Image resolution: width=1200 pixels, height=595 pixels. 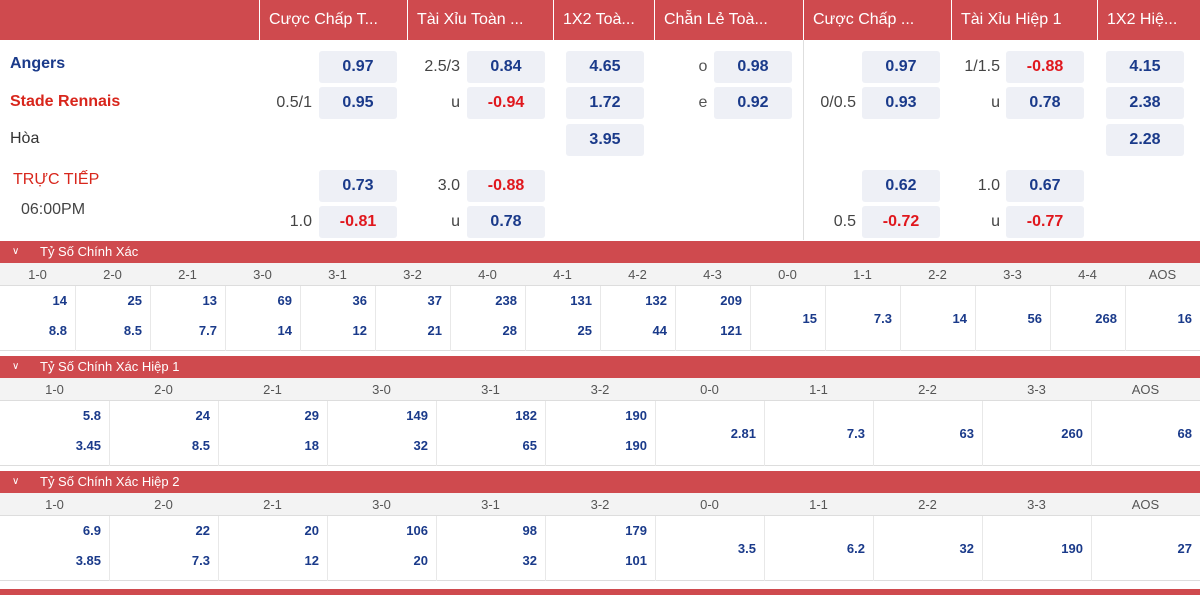 What do you see at coordinates (37, 318) in the screenshot?
I see `score-cell: 14 8.8` at bounding box center [37, 318].